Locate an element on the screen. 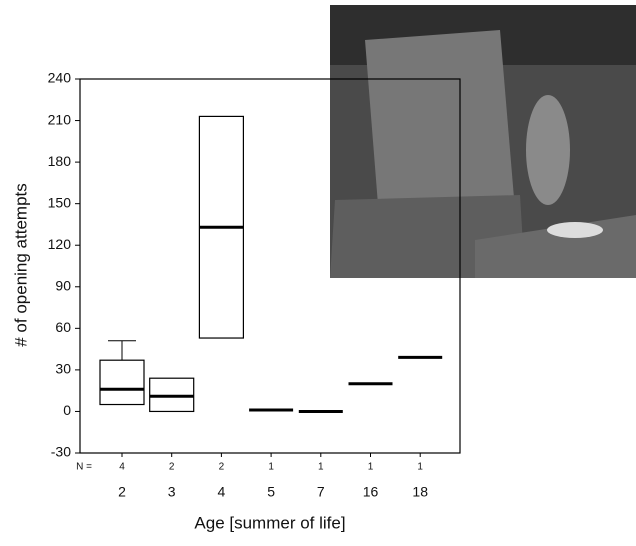 The image size is (636, 546). y-tick-label: 30 is located at coordinates (63, 369).